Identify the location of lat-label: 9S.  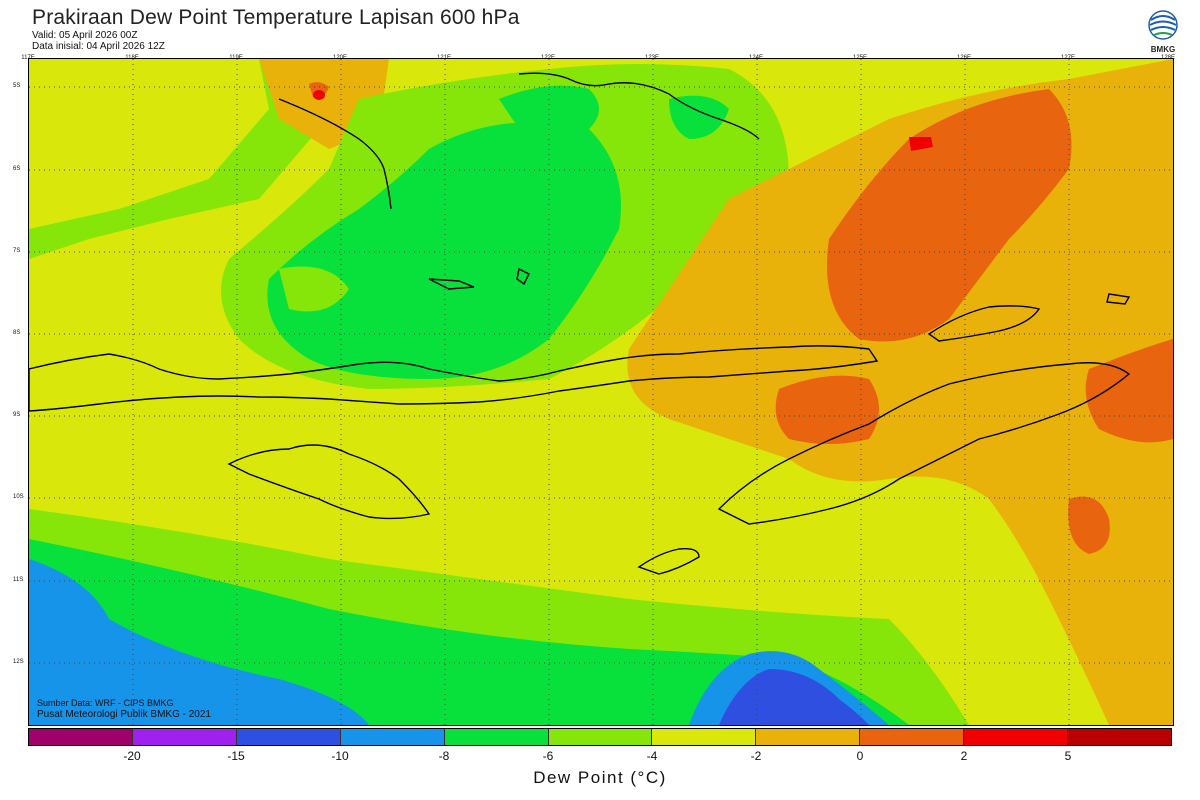
(17, 415).